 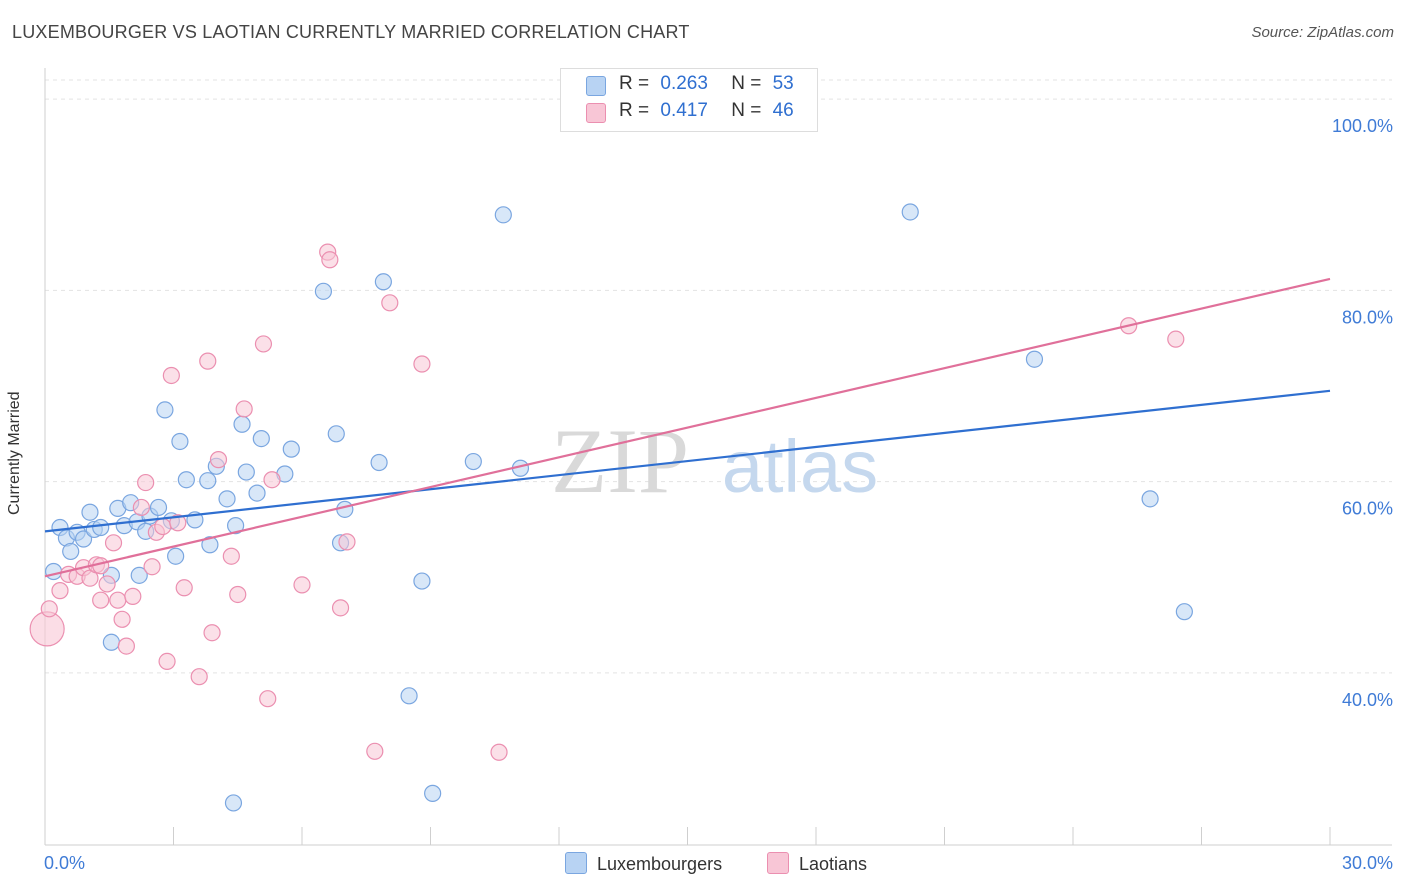 I want to click on legend-n-label: N =, so click(x=746, y=83).